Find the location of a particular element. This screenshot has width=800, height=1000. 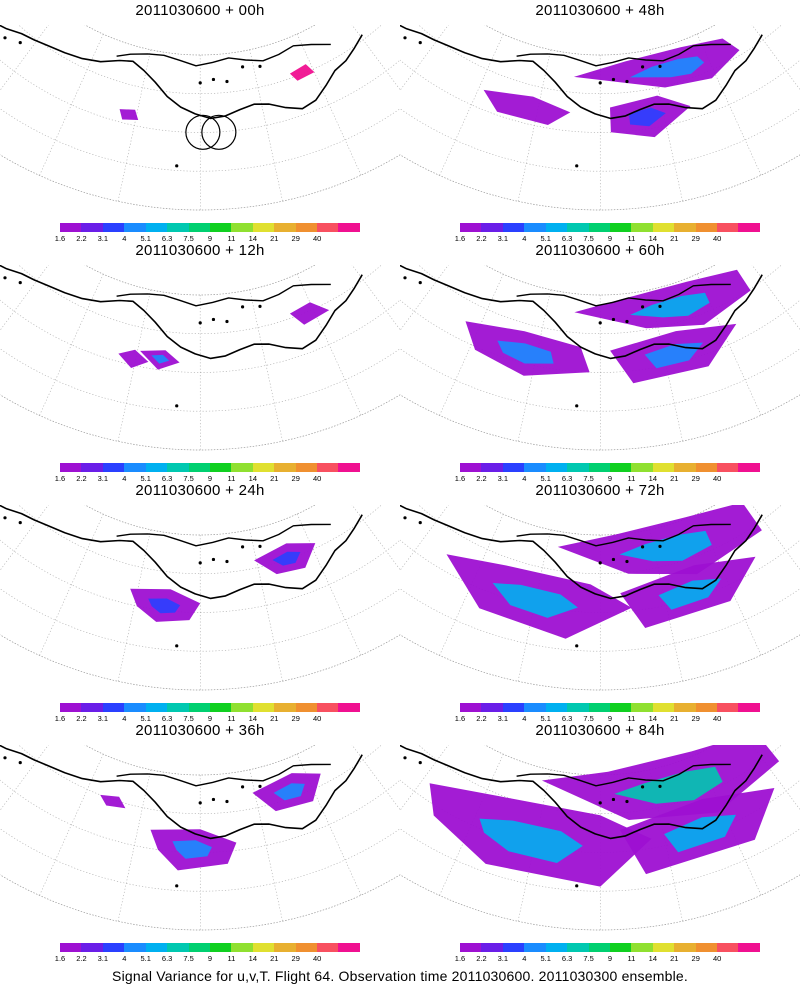

colorbar-tick-label: 21 is located at coordinates (674, 478).